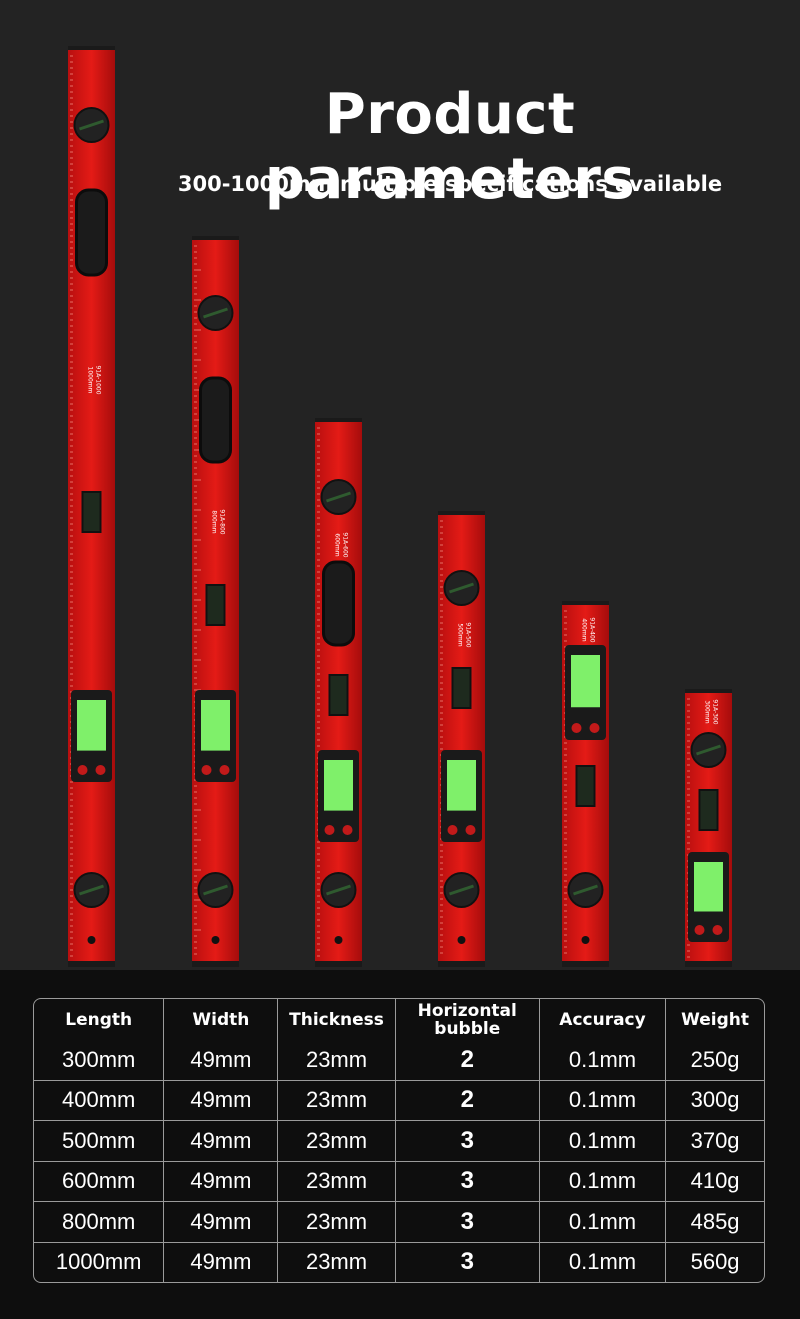 The height and width of the screenshot is (1319, 800). What do you see at coordinates (467, 1100) in the screenshot?
I see `table-cell: 2` at bounding box center [467, 1100].